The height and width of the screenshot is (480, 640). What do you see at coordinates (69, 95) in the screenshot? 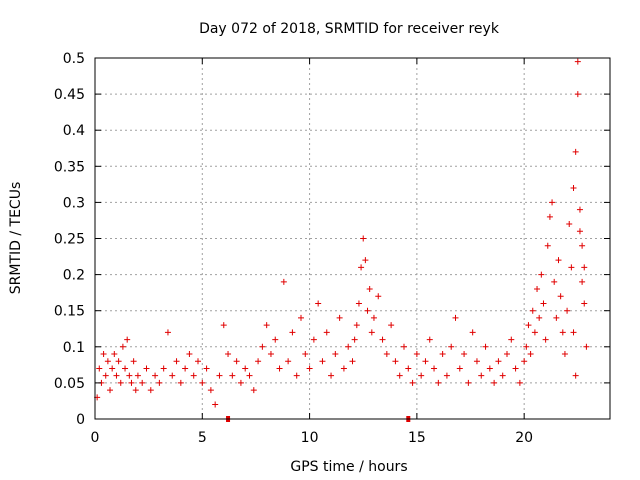
I see `y-tick-label: 0.45` at bounding box center [69, 95].